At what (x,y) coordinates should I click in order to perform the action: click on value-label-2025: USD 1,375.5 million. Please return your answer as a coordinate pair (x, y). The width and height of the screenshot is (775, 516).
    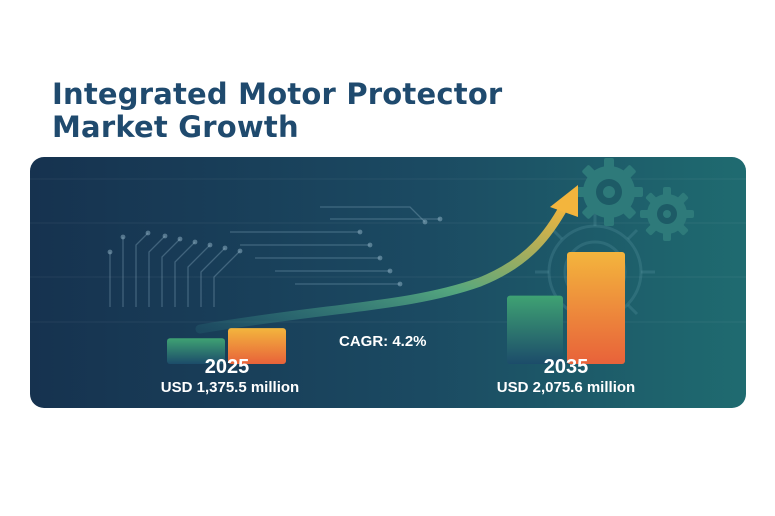
    Looking at the image, I should click on (230, 387).